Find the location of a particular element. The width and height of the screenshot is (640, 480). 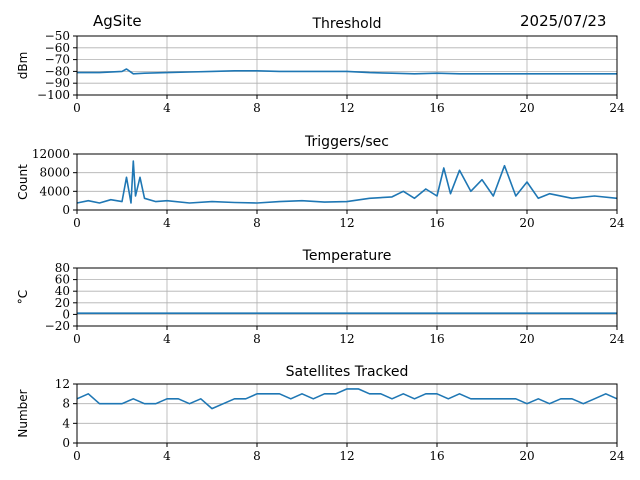

threshold-ytick-label: −60 is located at coordinates (57, 48).